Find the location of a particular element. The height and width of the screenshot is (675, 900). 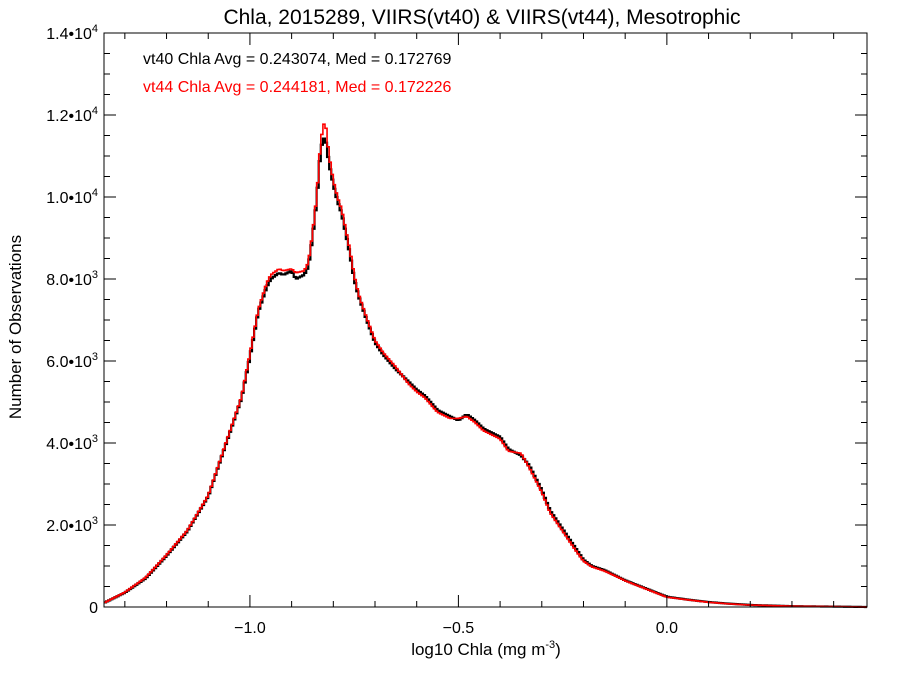

y-axis-title: Number of Observations is located at coordinates (15, 327).